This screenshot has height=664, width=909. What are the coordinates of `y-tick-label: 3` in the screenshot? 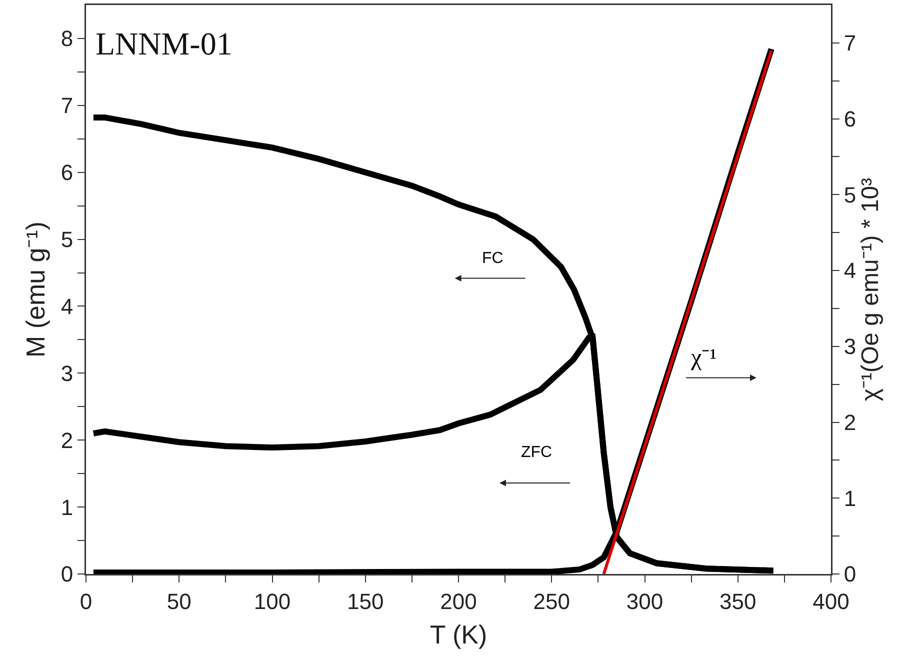 It's located at (67, 373).